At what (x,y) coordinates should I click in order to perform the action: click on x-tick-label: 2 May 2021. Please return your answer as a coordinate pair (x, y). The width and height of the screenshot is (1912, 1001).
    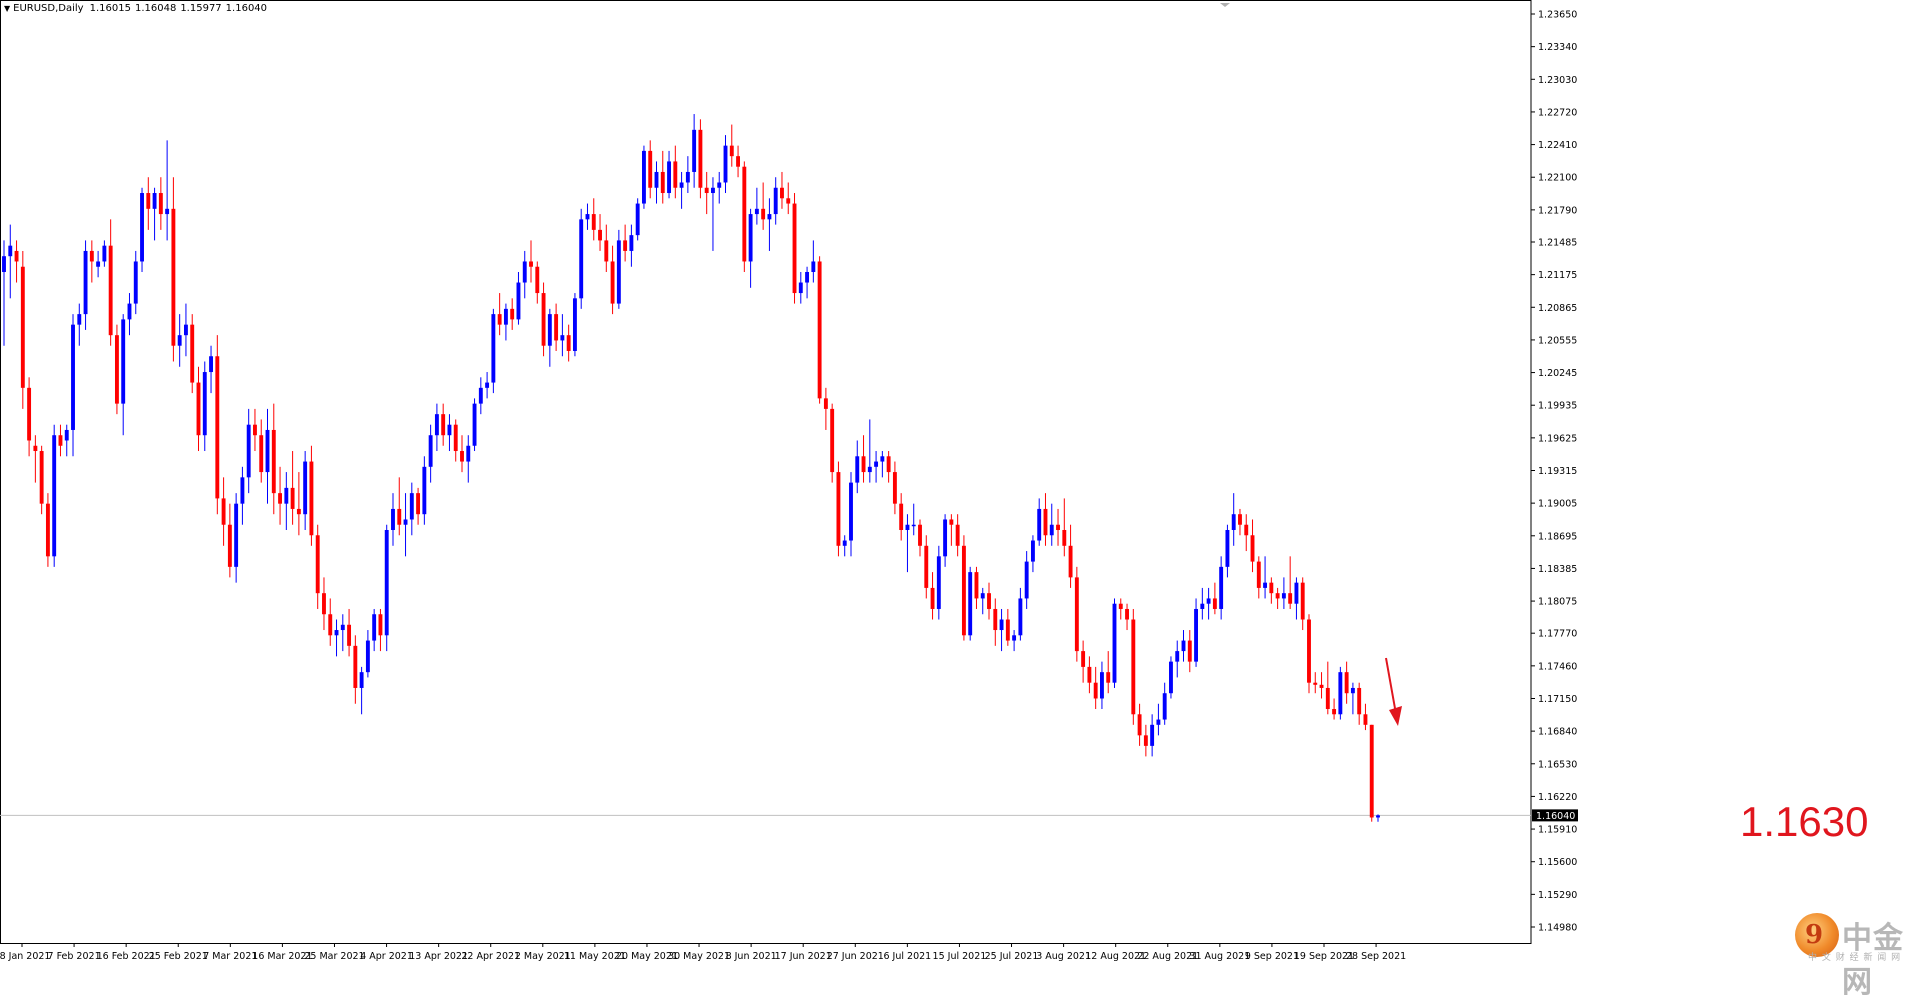
    Looking at the image, I should click on (543, 956).